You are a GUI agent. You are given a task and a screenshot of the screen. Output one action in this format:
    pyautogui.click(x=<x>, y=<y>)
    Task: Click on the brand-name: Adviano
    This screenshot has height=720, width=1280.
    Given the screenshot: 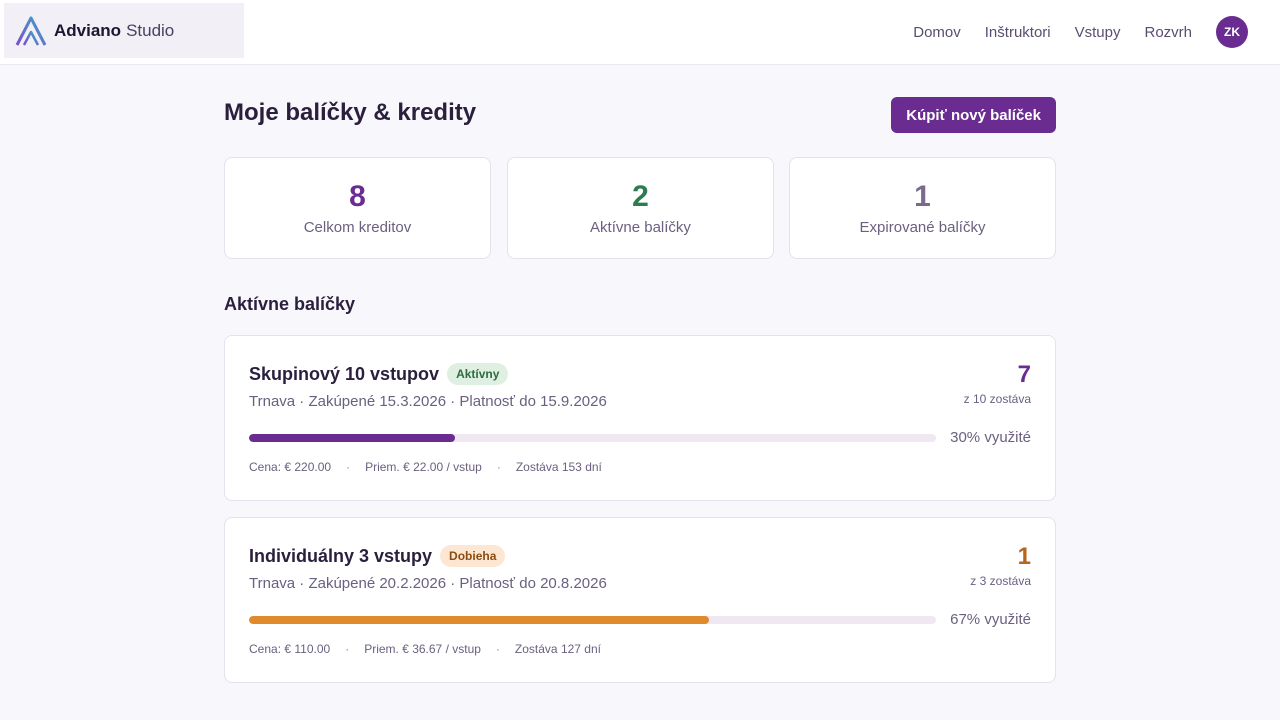 What is the action you would take?
    pyautogui.click(x=88, y=30)
    